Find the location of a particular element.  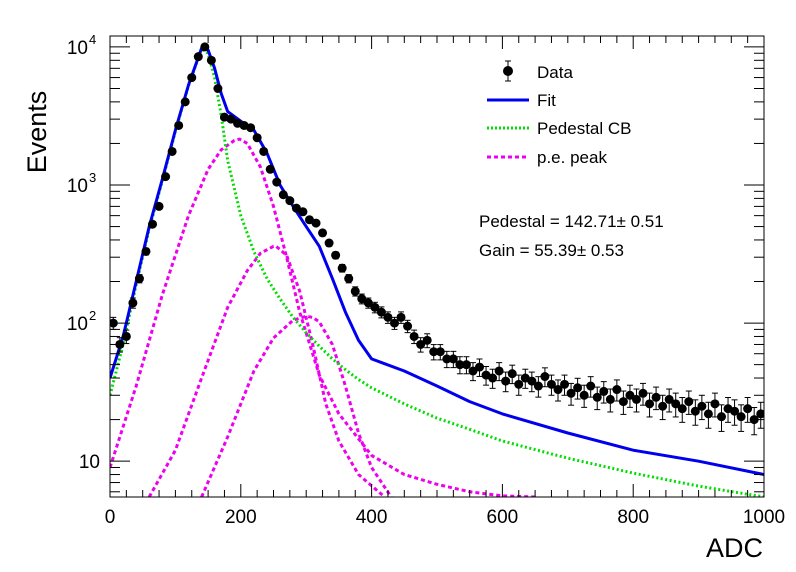

legend-label-pe: p.e. peak is located at coordinates (572, 157).